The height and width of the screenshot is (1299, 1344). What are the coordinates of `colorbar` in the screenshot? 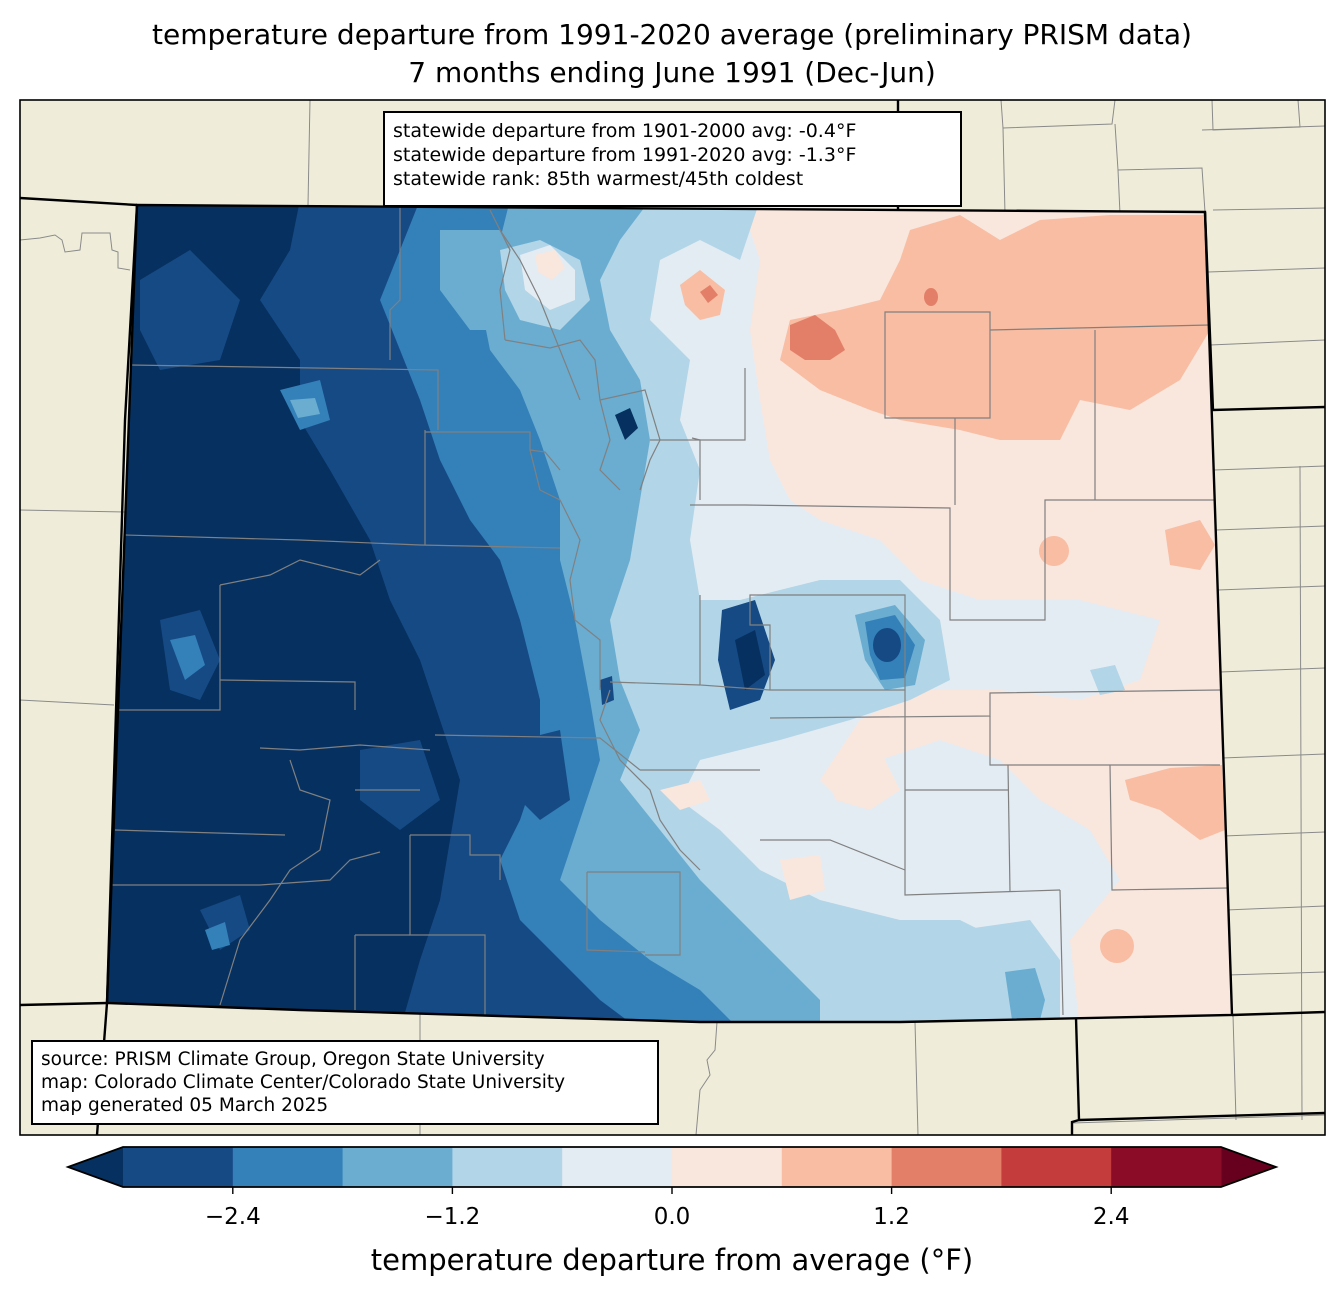 It's located at (672, 1170).